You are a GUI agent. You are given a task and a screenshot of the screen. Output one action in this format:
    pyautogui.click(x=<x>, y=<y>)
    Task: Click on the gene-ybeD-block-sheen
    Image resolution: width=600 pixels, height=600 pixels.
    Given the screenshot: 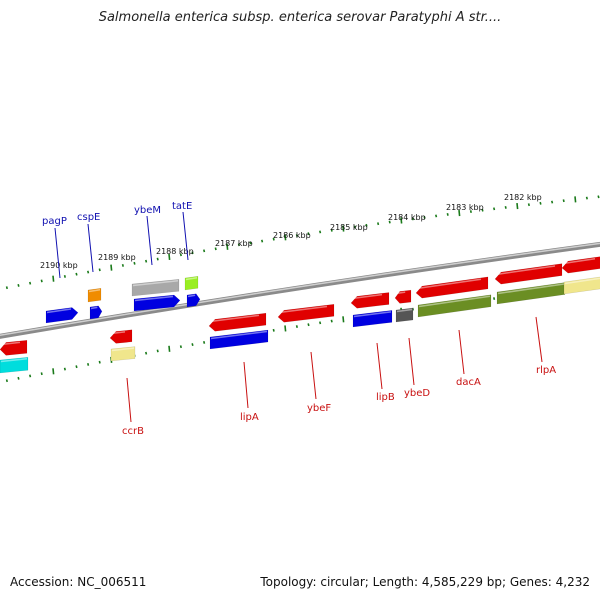 What is the action you would take?
    pyautogui.click(x=400, y=293)
    